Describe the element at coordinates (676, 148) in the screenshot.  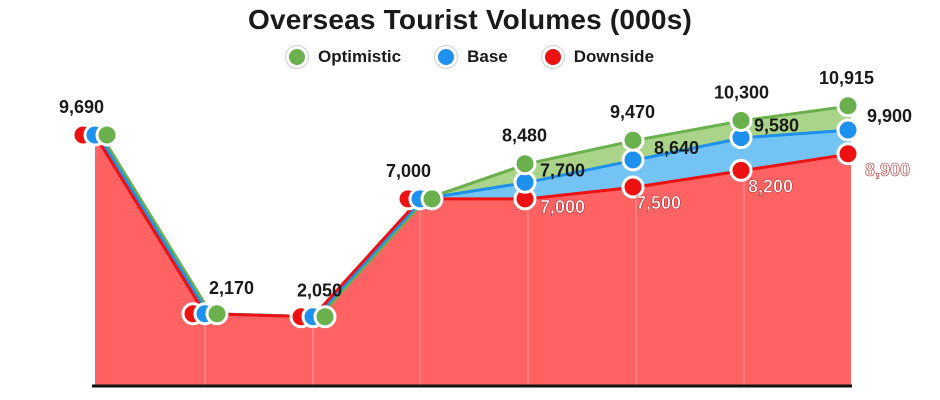
I see `data-label-base-6: 8,640` at that location.